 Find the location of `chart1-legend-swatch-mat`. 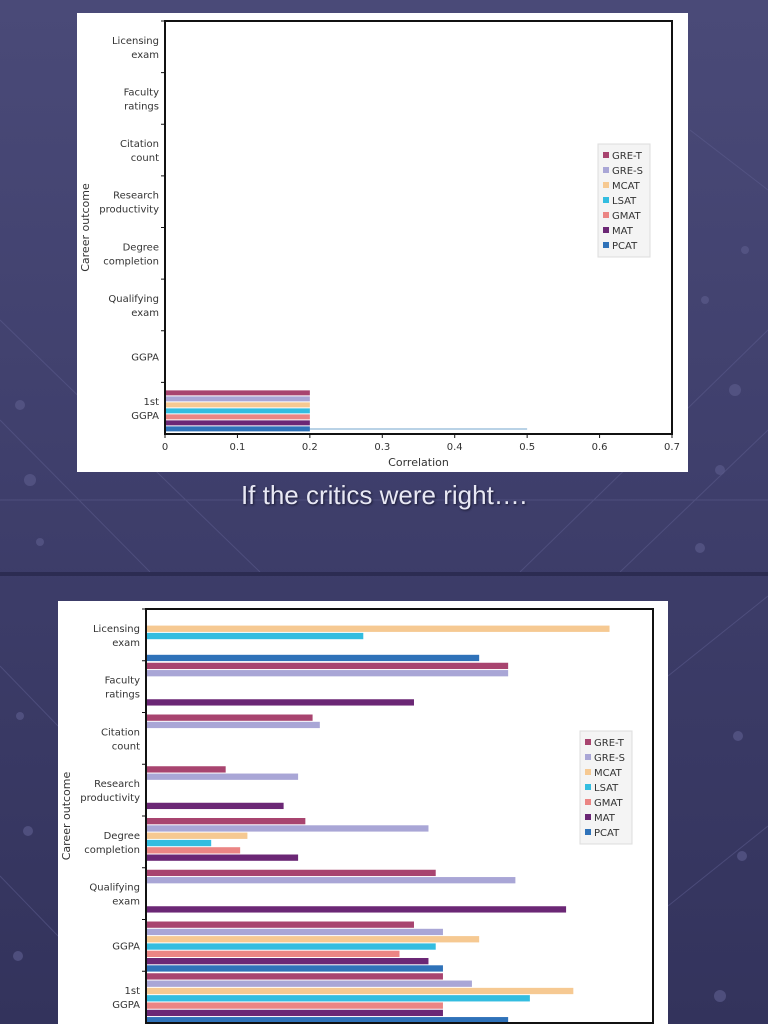

chart1-legend-swatch-mat is located at coordinates (606, 230).